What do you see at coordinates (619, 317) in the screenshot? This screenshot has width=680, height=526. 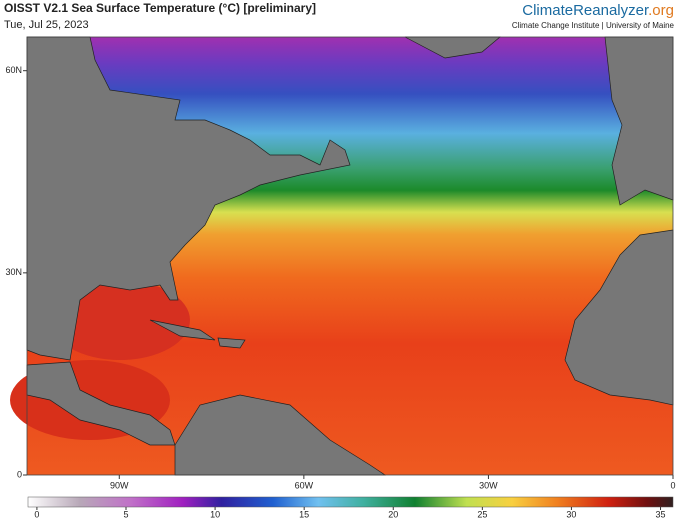 I see `africa` at bounding box center [619, 317].